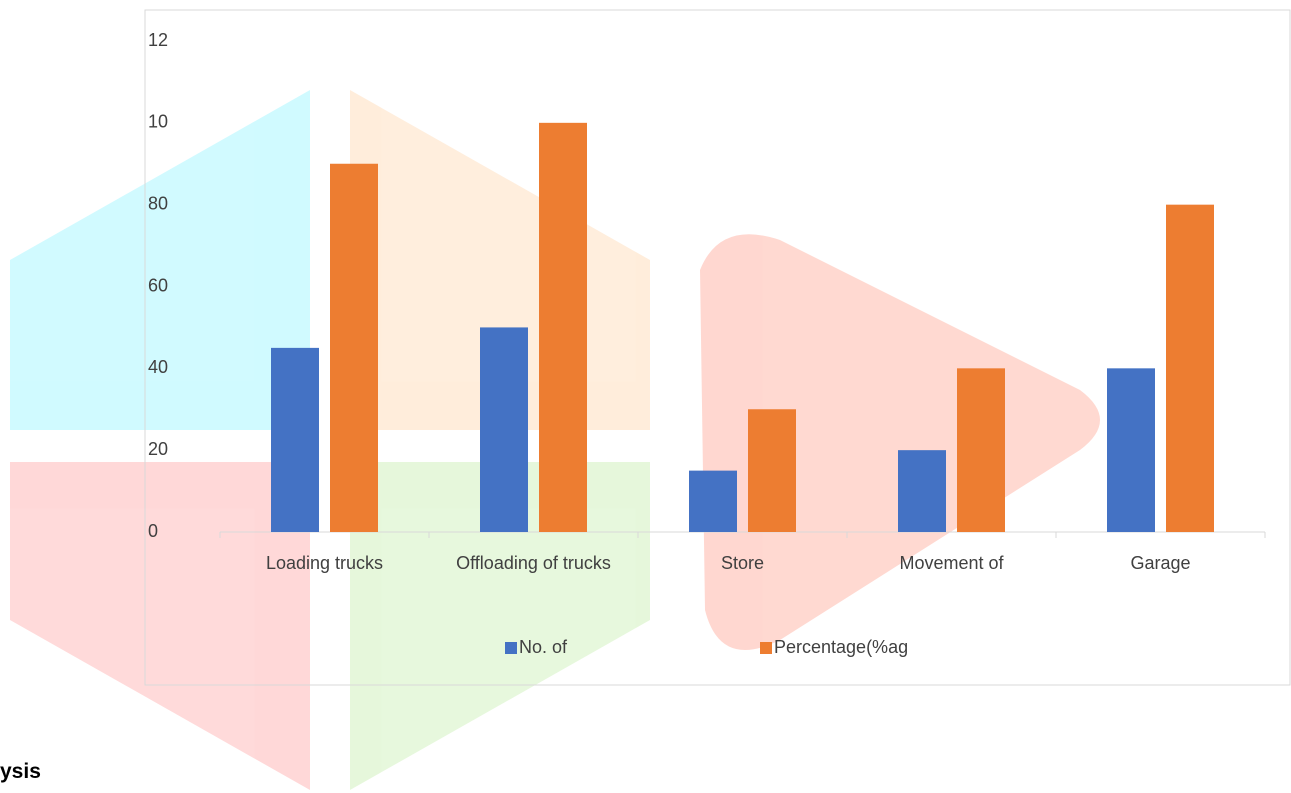 Image resolution: width=1291 pixels, height=793 pixels. I want to click on y-tick-label: 80, so click(158, 203).